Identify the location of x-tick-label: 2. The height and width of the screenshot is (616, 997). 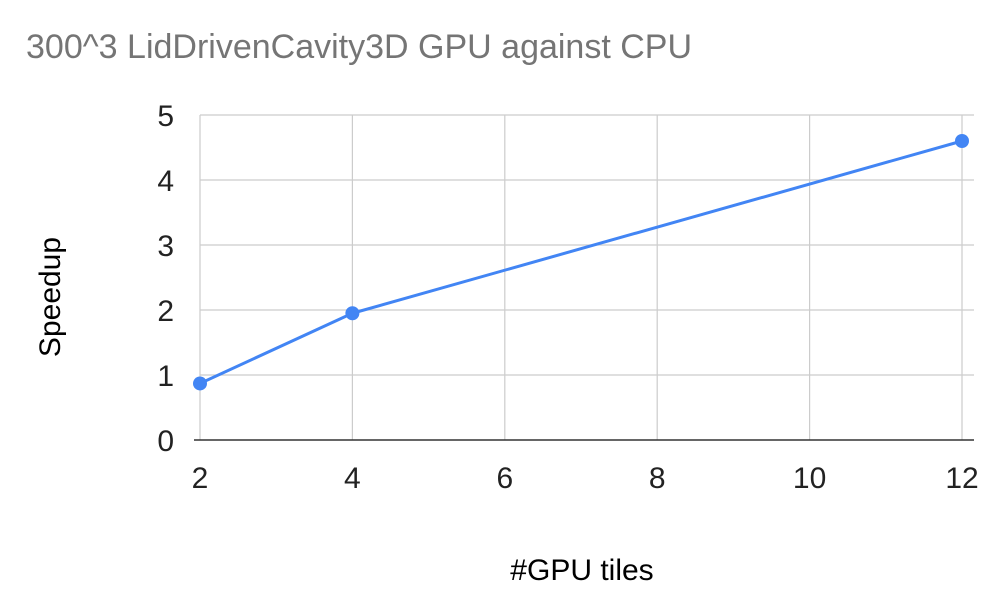
(200, 478).